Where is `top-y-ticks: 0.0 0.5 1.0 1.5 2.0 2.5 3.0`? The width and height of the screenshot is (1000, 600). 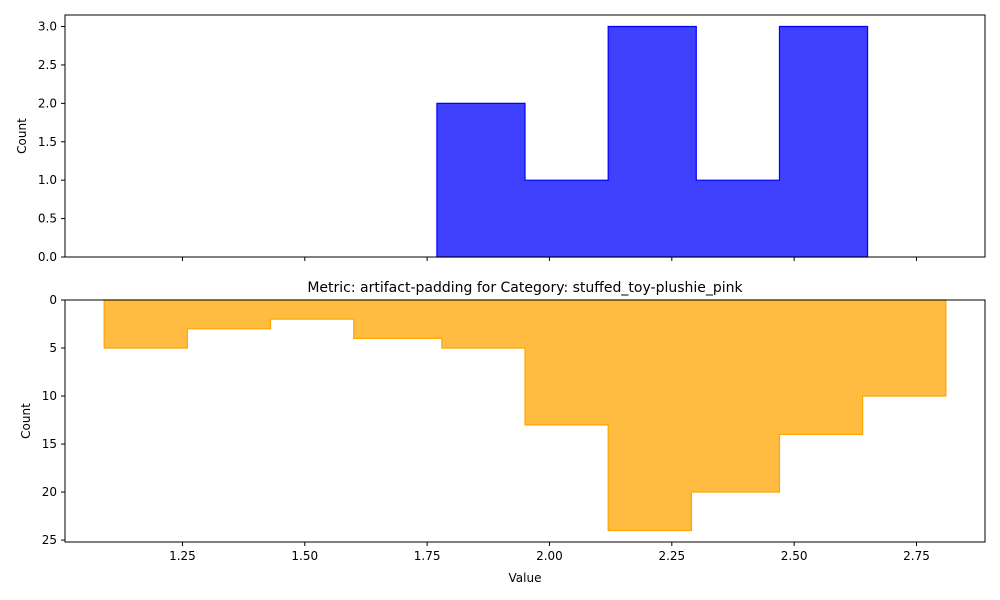
top-y-ticks: 0.0 0.5 1.0 1.5 2.0 2.5 3.0 is located at coordinates (51, 142).